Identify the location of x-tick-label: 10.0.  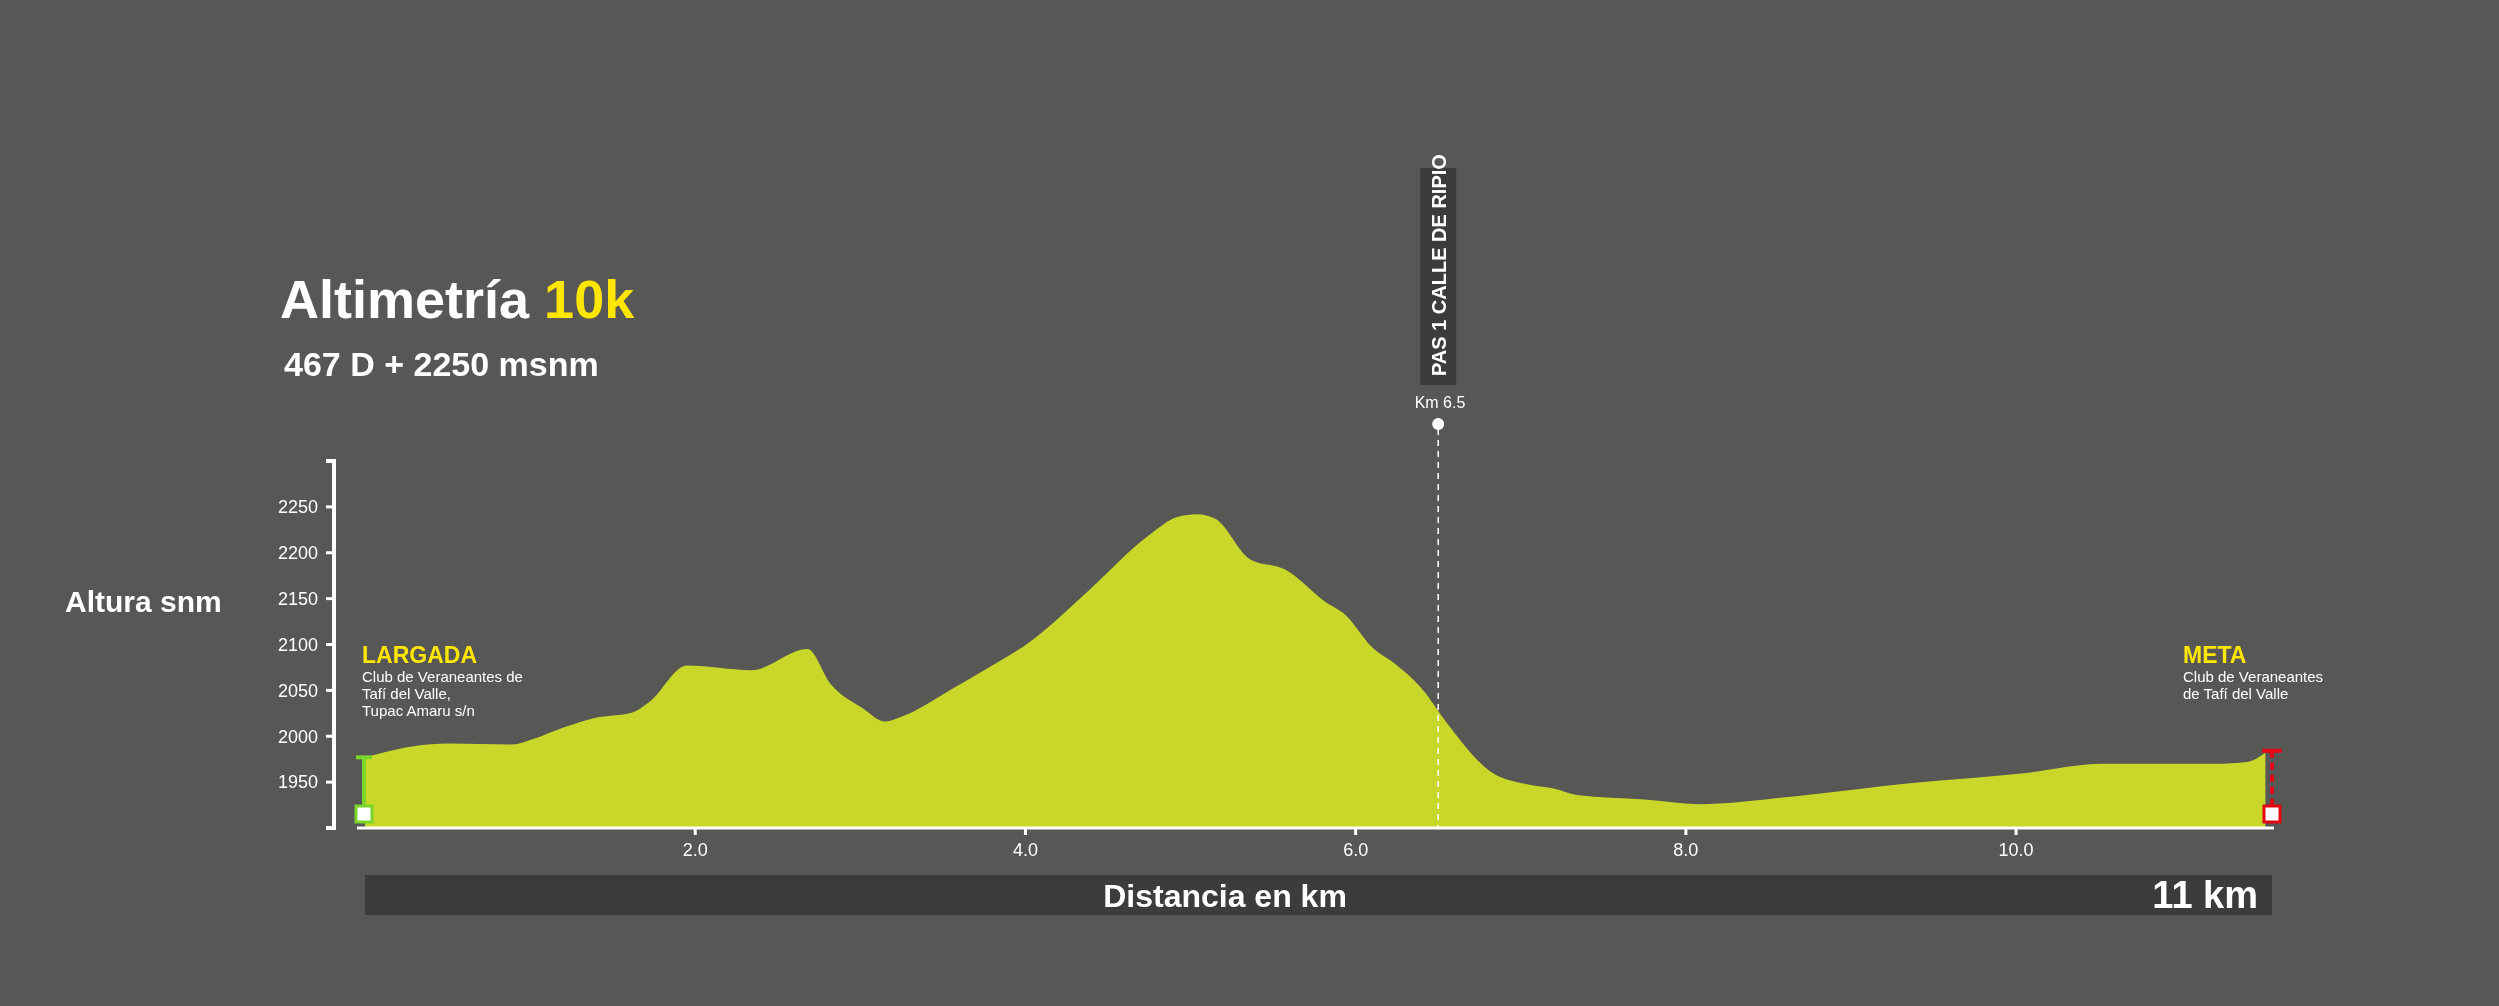
(2016, 850).